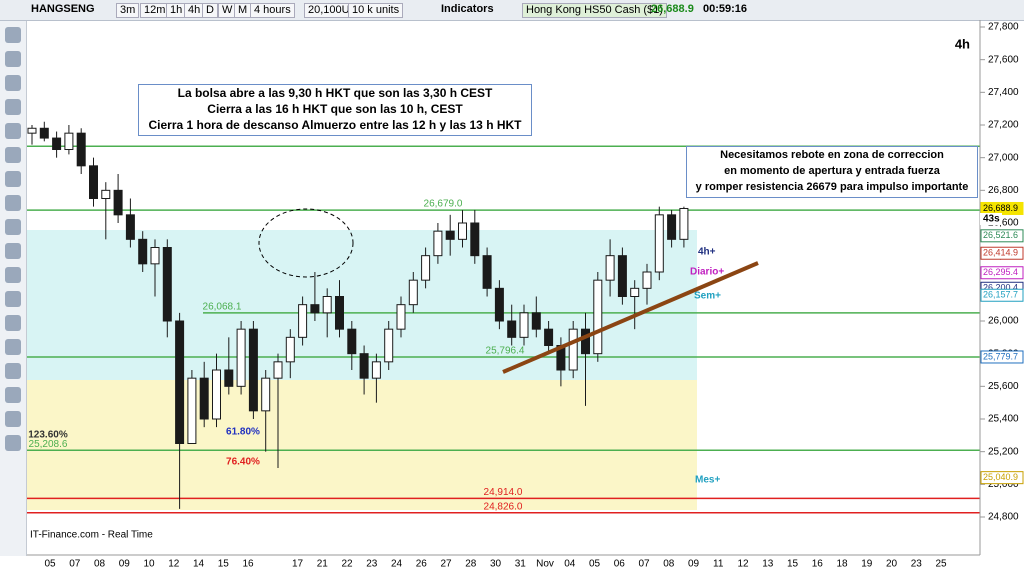 The width and height of the screenshot is (1024, 576). What do you see at coordinates (644, 564) in the screenshot?
I see `x-tick-label: 07` at bounding box center [644, 564].